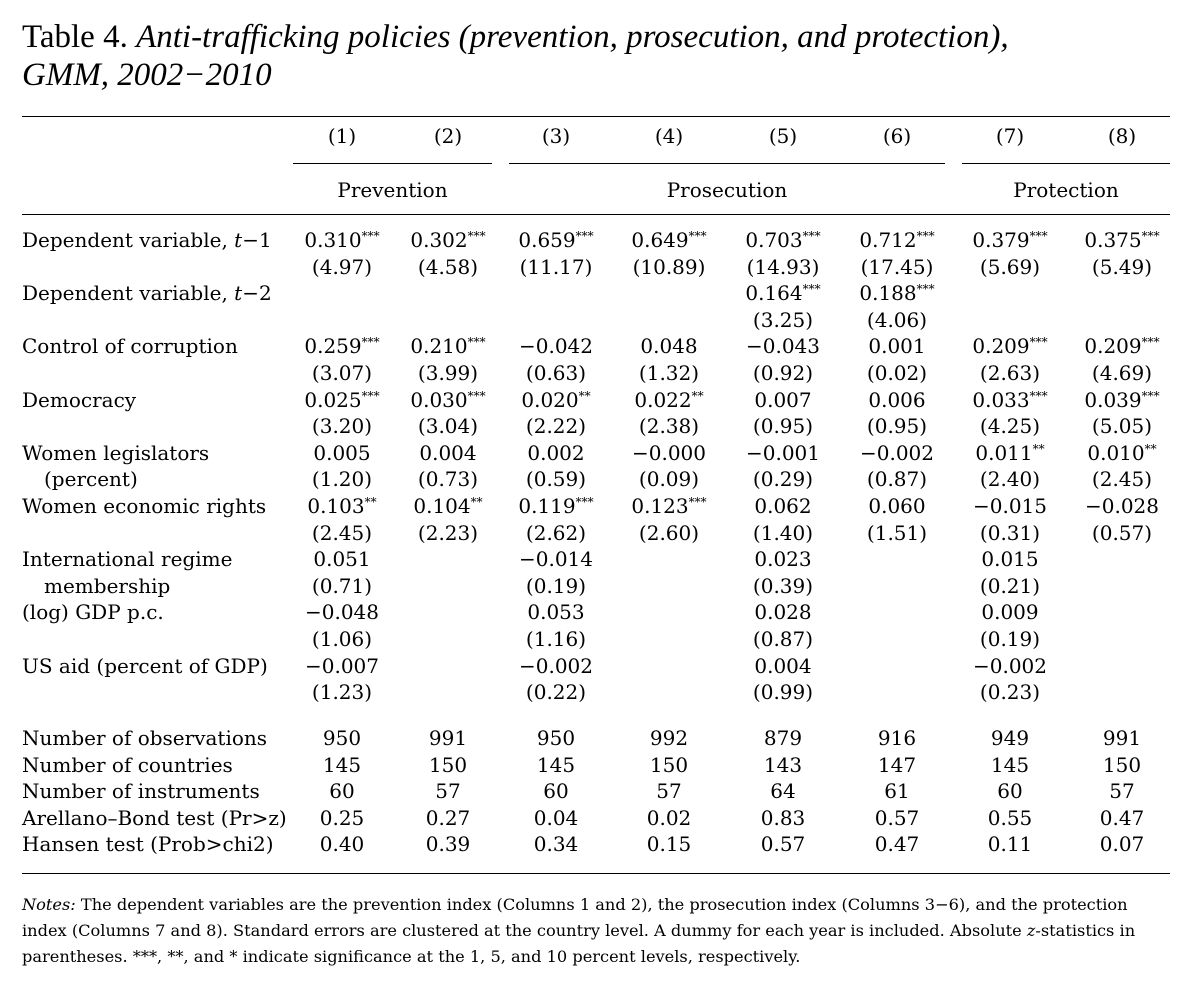 Image resolution: width=1202 pixels, height=994 pixels. Describe the element at coordinates (154, 817) in the screenshot. I see `stat-label: Arellano–Bond test (Pr>z)` at that location.